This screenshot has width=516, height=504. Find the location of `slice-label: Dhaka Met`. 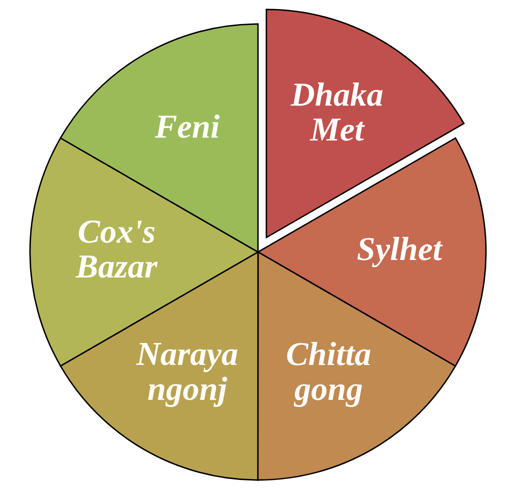

slice-label: Dhaka Met is located at coordinates (336, 111).